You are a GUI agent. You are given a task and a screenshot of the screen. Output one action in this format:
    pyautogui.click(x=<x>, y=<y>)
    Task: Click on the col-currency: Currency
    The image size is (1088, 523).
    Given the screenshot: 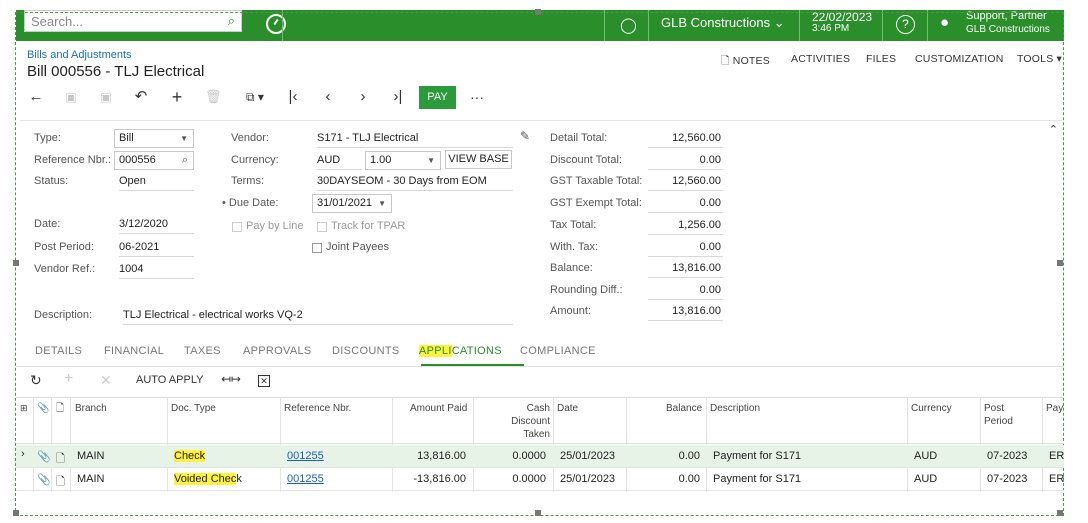 What is the action you would take?
    pyautogui.click(x=931, y=408)
    